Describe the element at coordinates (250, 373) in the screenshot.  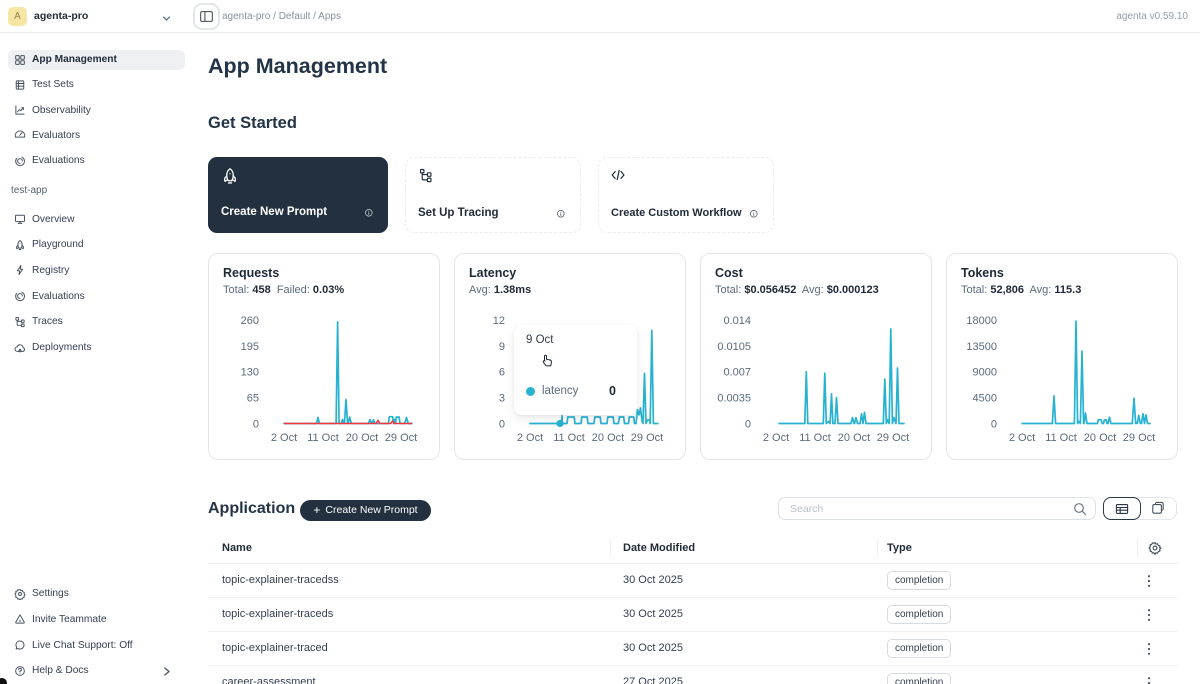
I see `svg-text: 130` at that location.